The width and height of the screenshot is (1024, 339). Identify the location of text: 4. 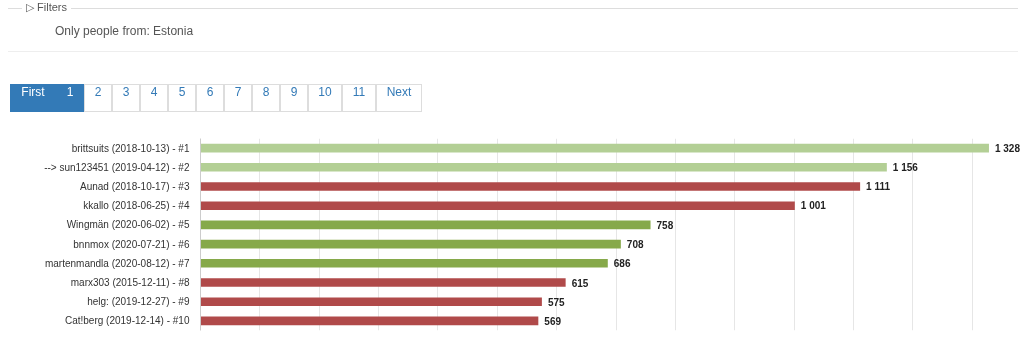
(154, 98).